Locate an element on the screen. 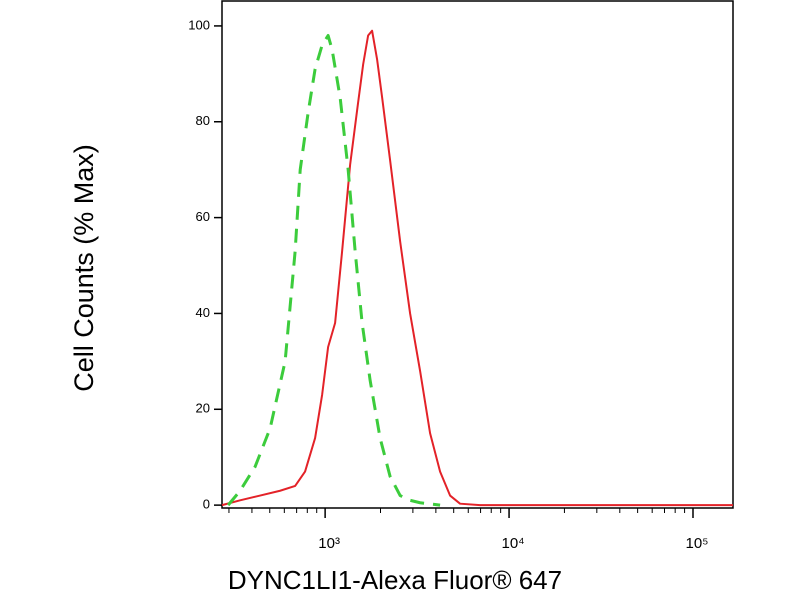 This screenshot has height=600, width=800. y-tick-label: 60 is located at coordinates (203, 216).